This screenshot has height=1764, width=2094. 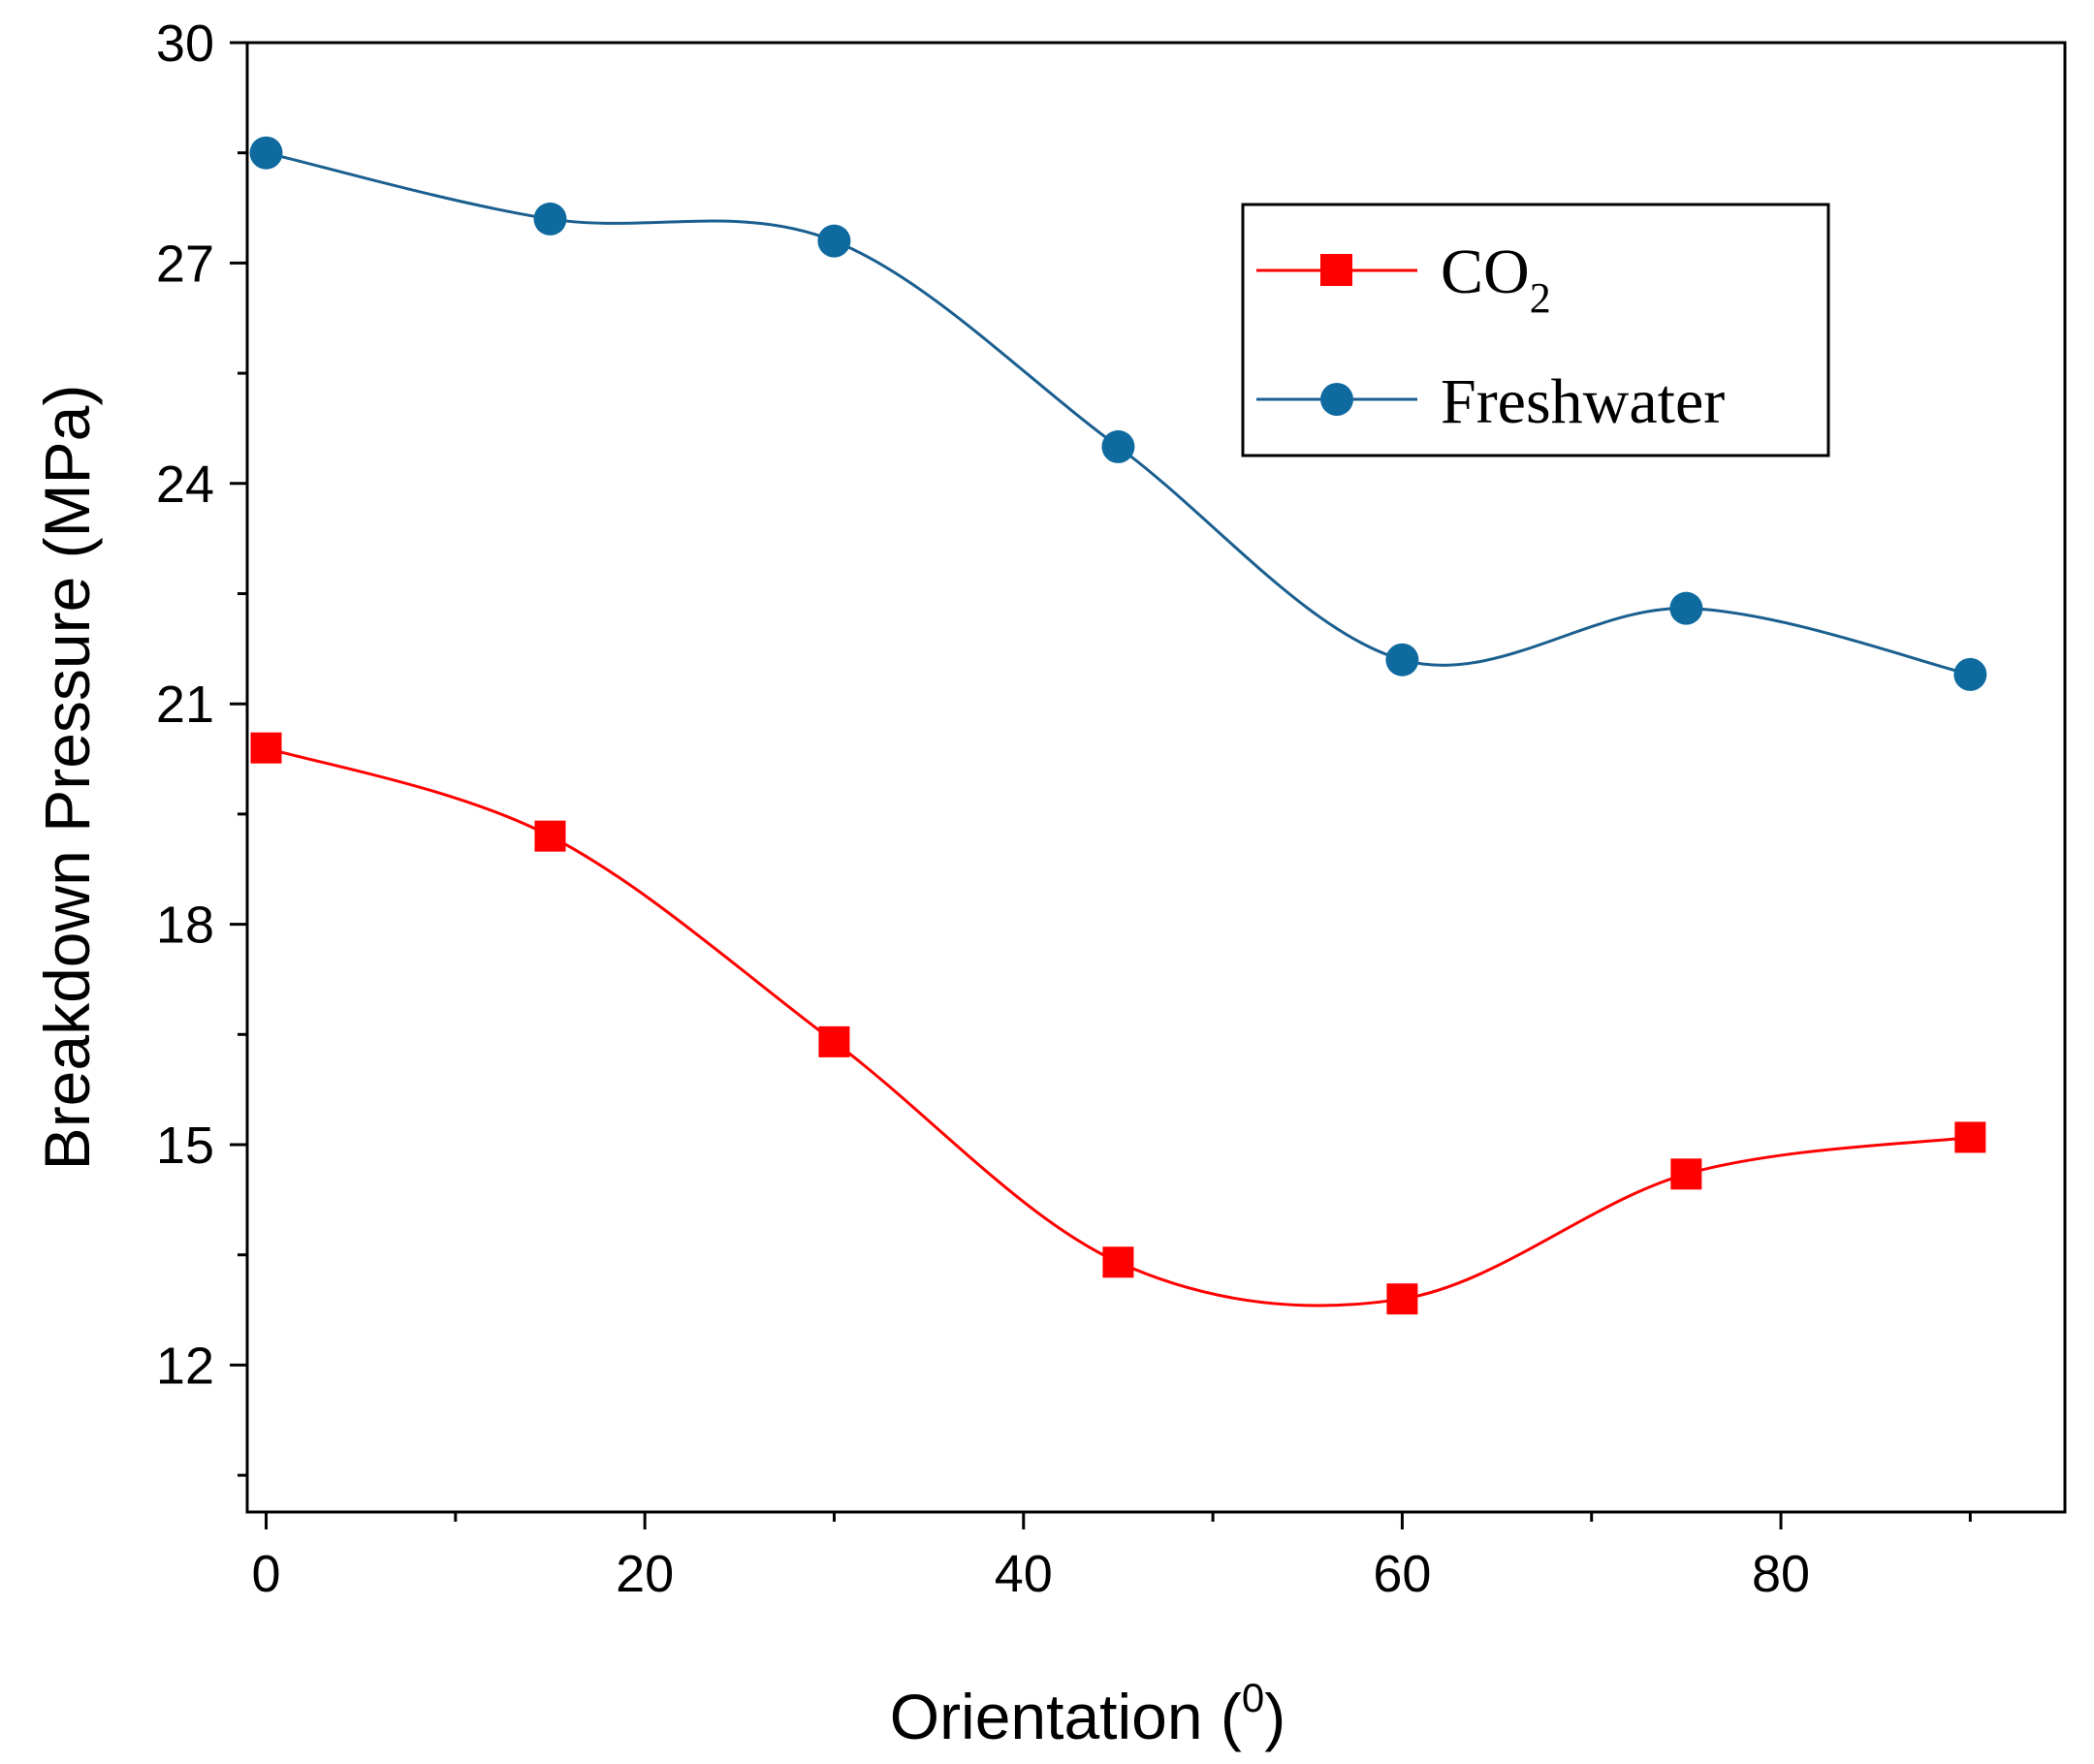 I want to click on x-axis-title-close: ), so click(x=1274, y=1716).